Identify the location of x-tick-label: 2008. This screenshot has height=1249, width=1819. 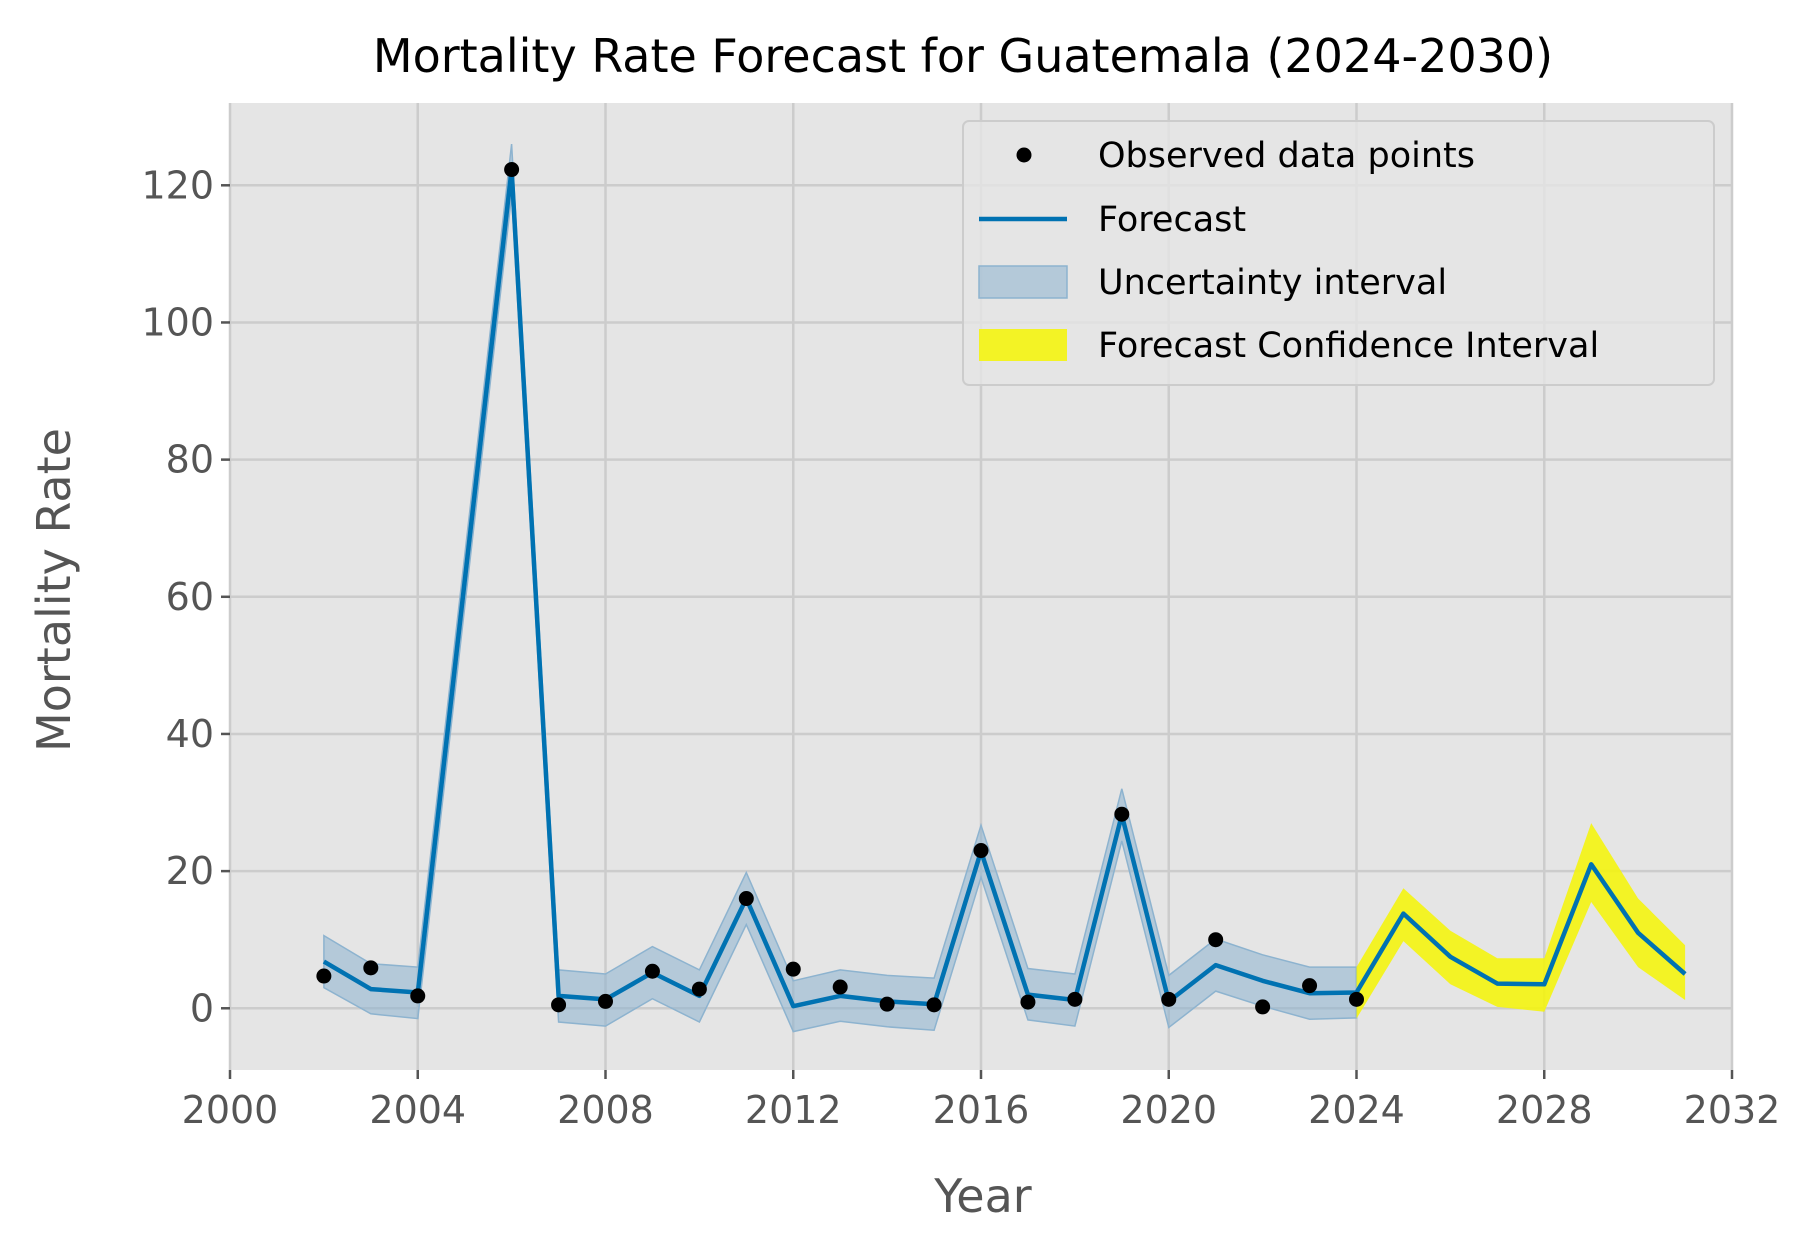
(605, 1110).